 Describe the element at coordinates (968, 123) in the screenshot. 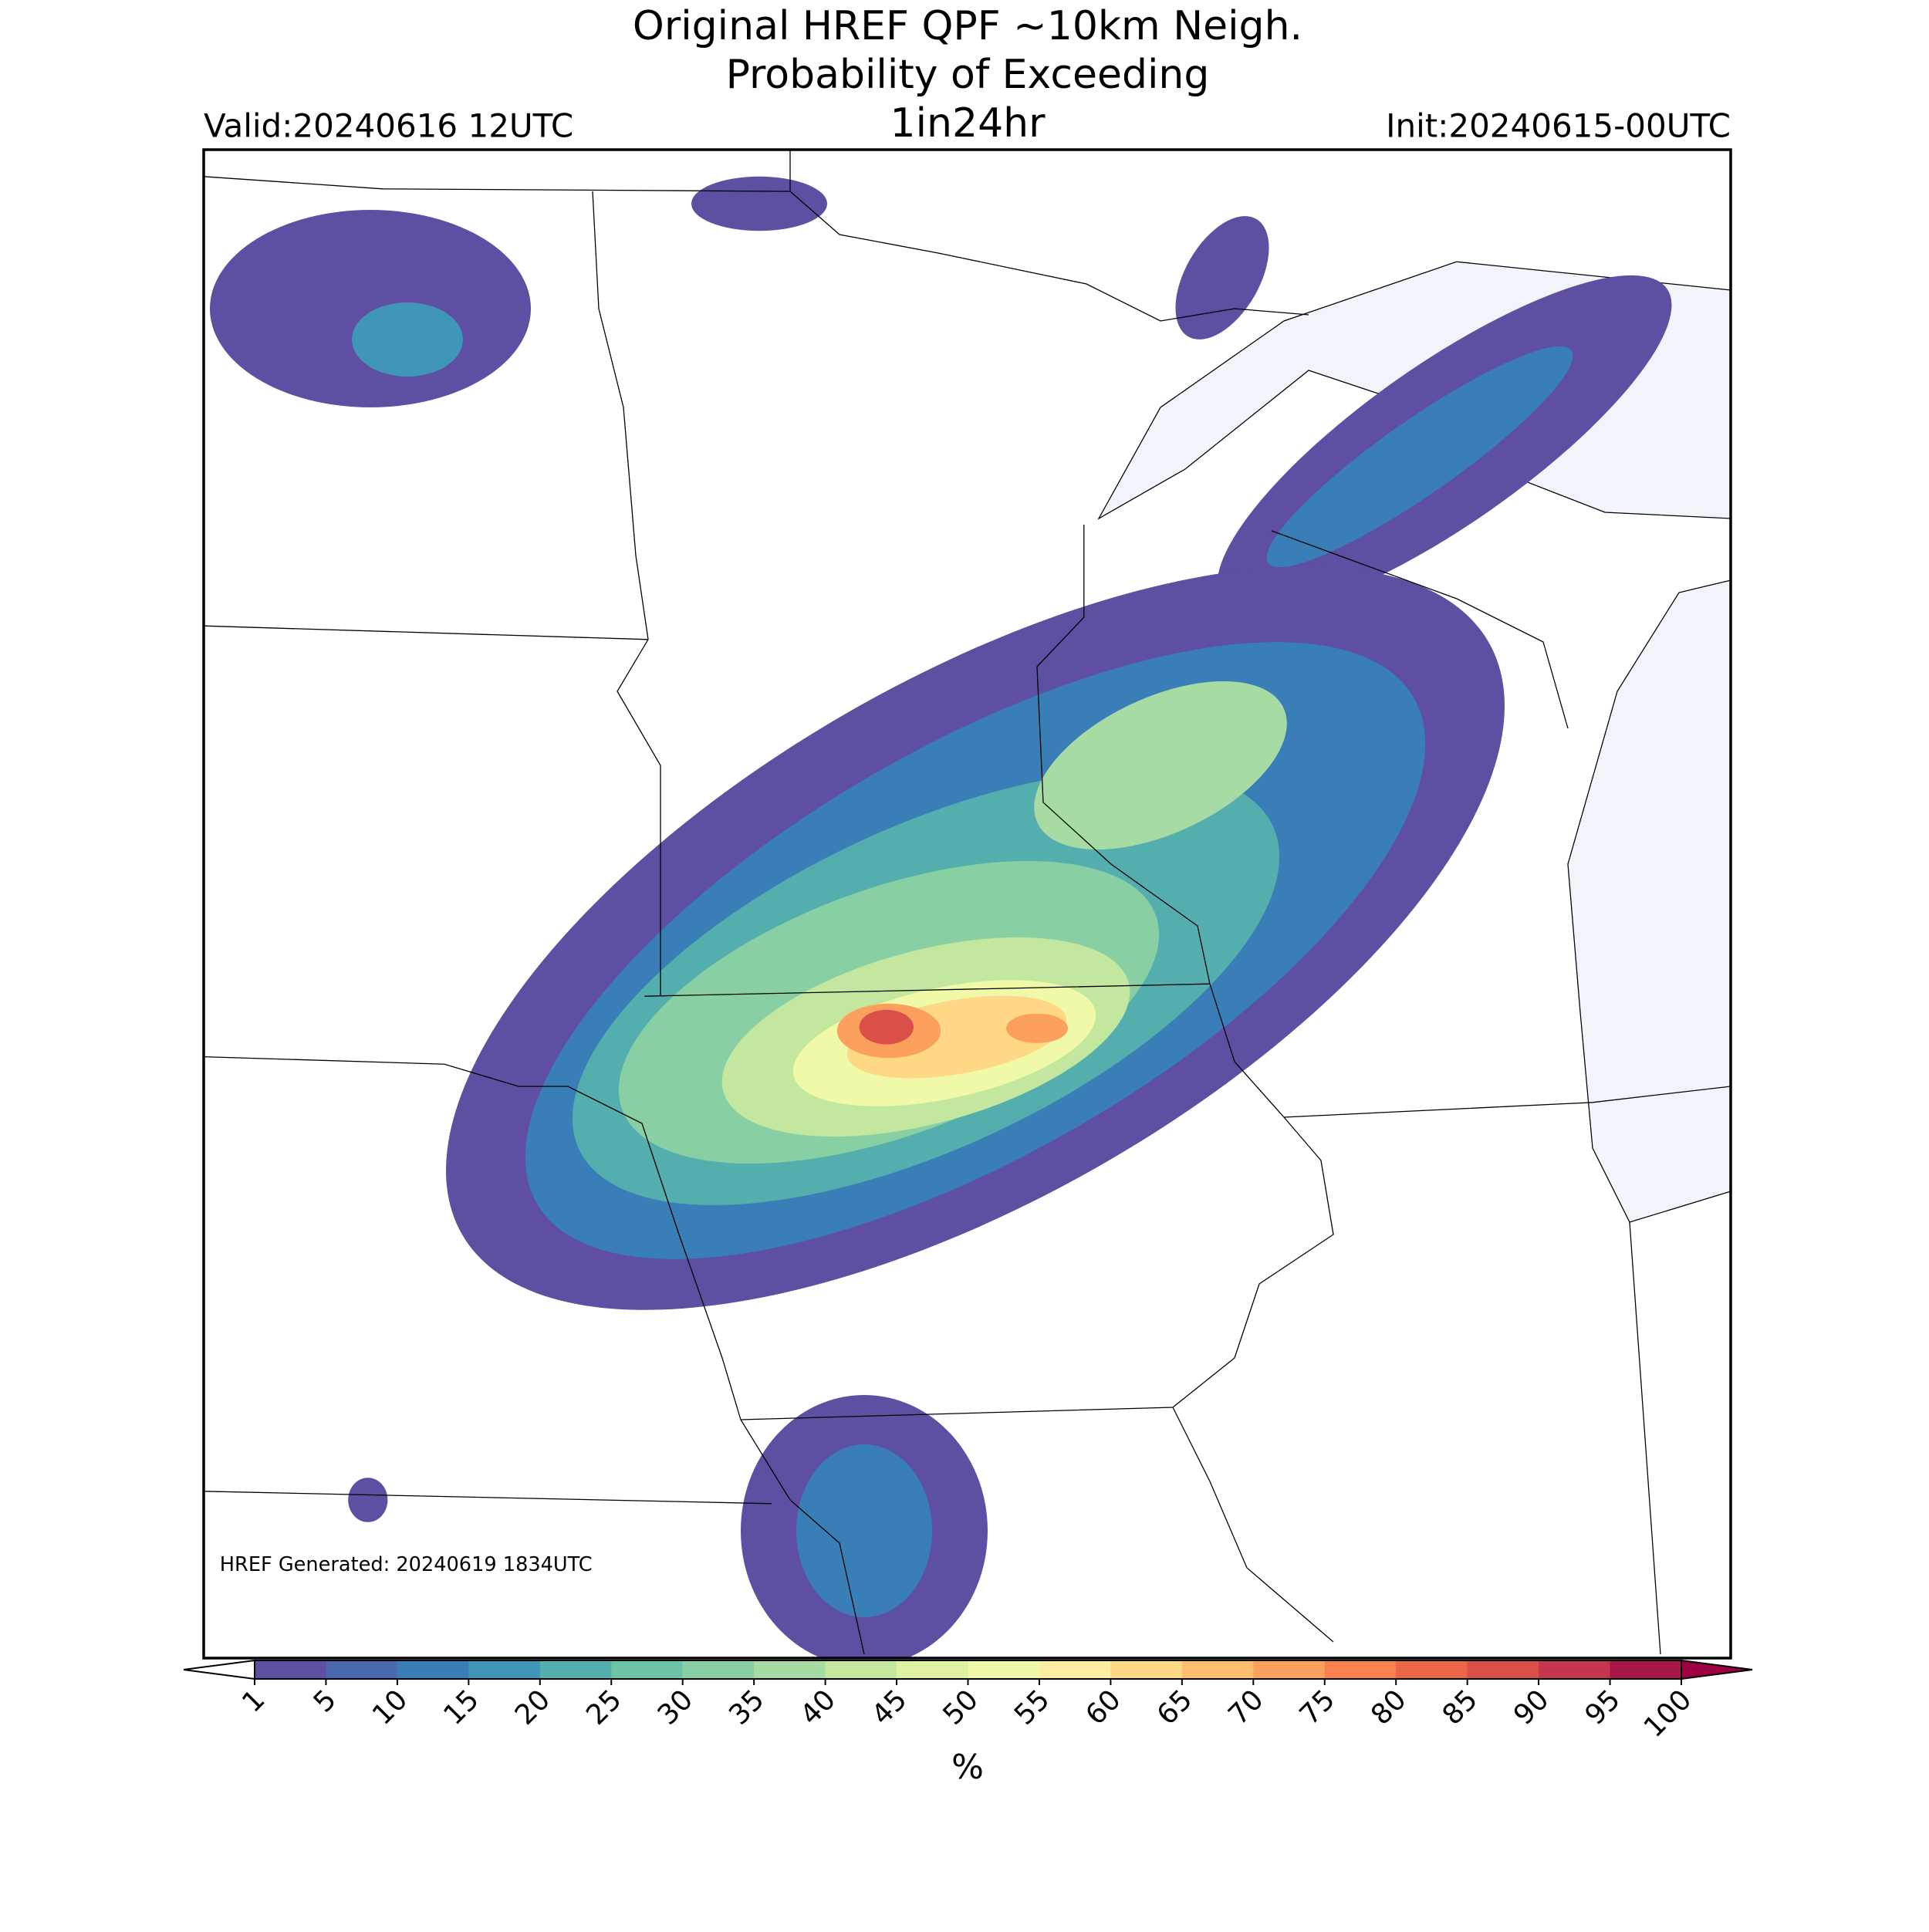

I see `title-line: 1in24hr` at that location.